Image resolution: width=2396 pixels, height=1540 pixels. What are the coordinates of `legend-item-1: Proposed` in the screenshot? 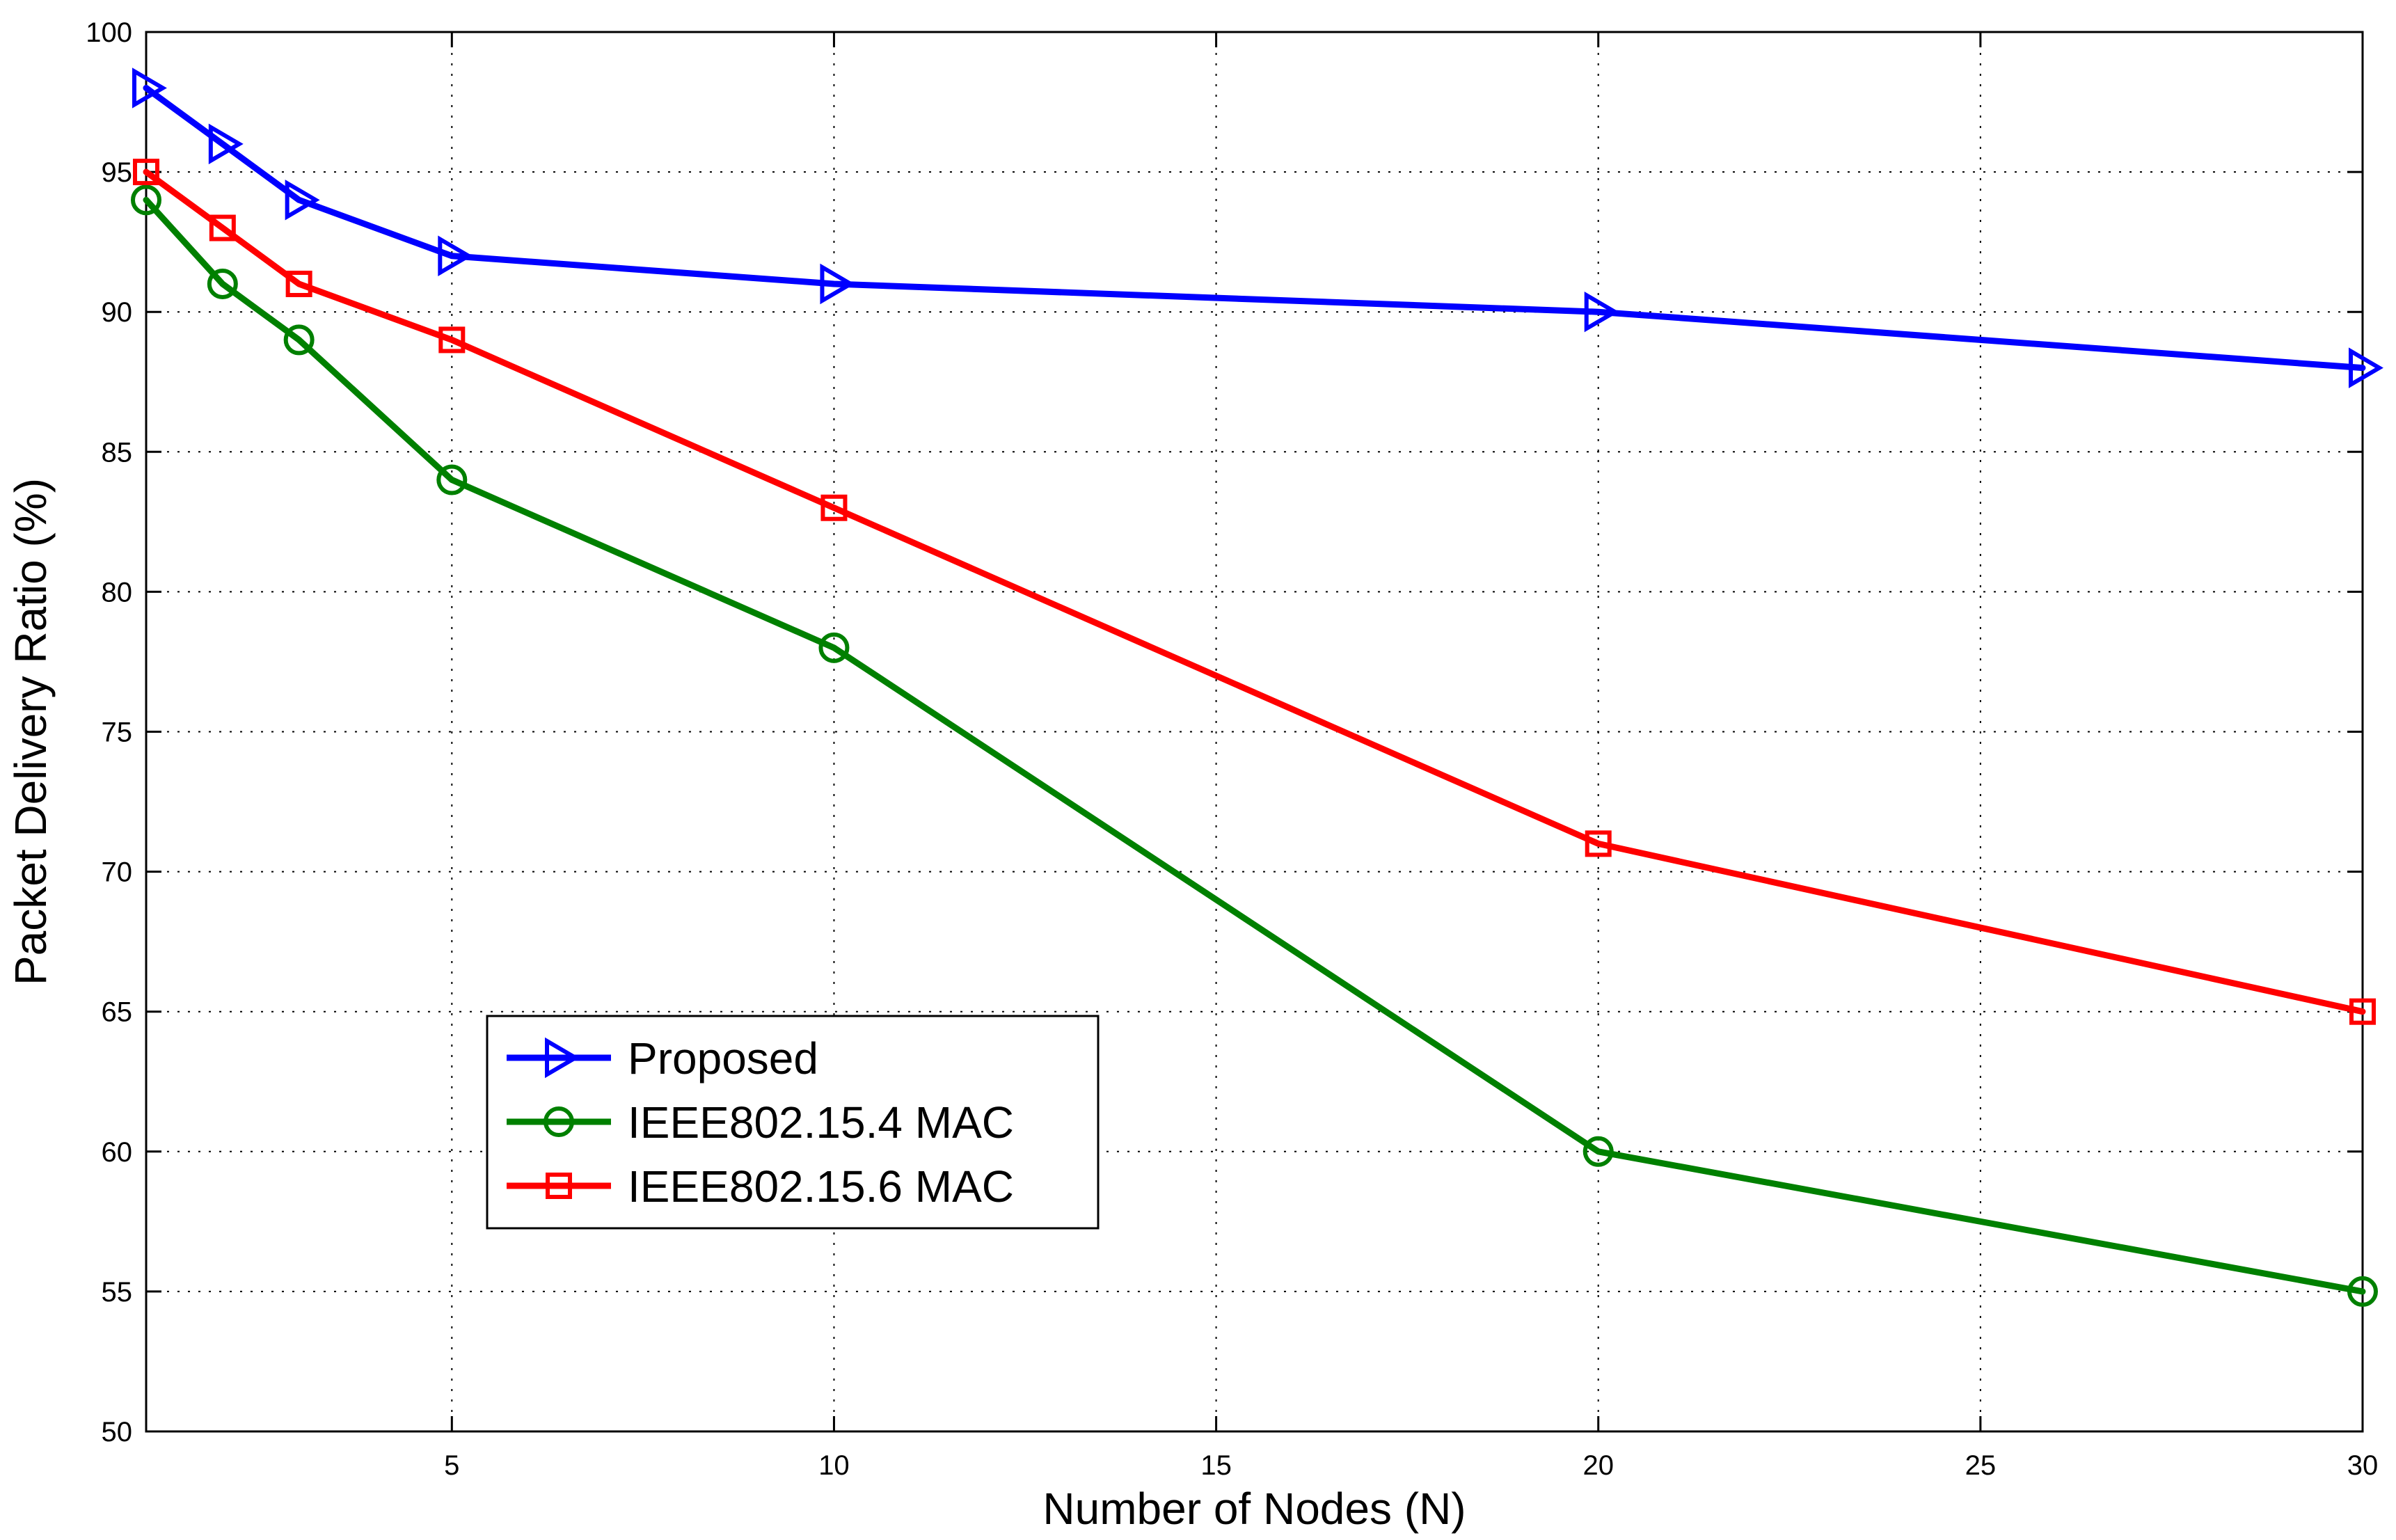 It's located at (662, 1058).